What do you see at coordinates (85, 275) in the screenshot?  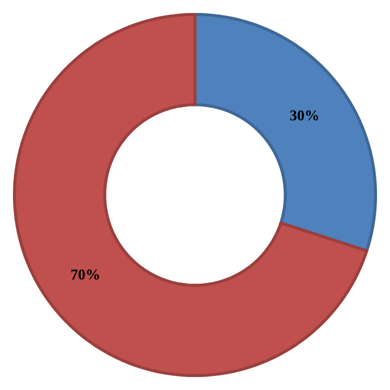 I see `data-label: 70%` at bounding box center [85, 275].